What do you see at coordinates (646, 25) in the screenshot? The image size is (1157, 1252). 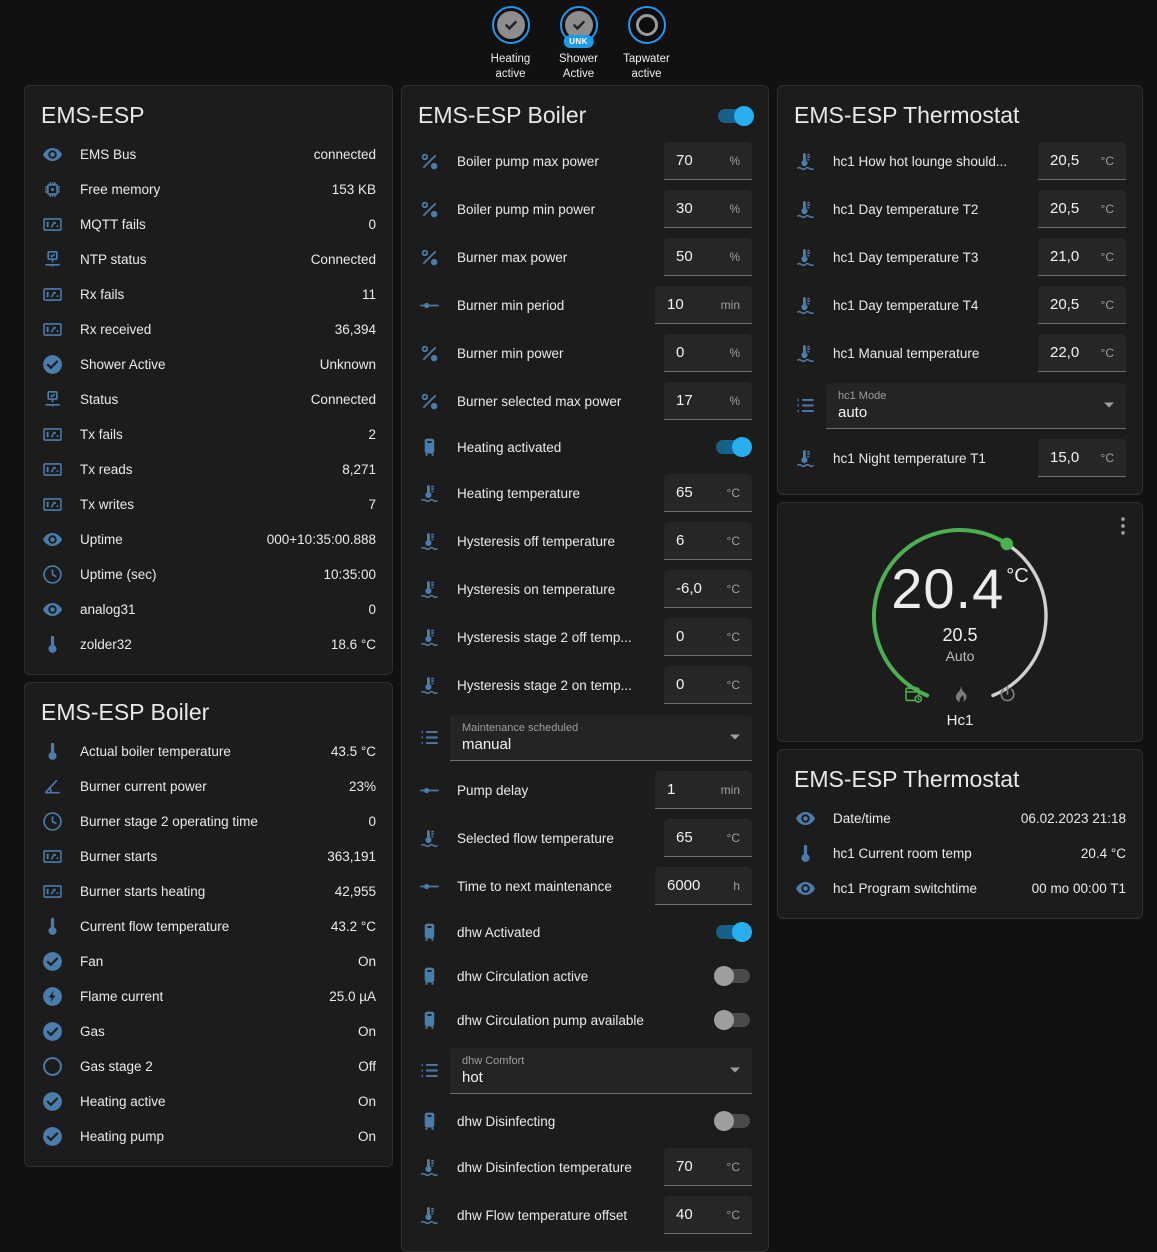 I see `circle-outline-icon` at bounding box center [646, 25].